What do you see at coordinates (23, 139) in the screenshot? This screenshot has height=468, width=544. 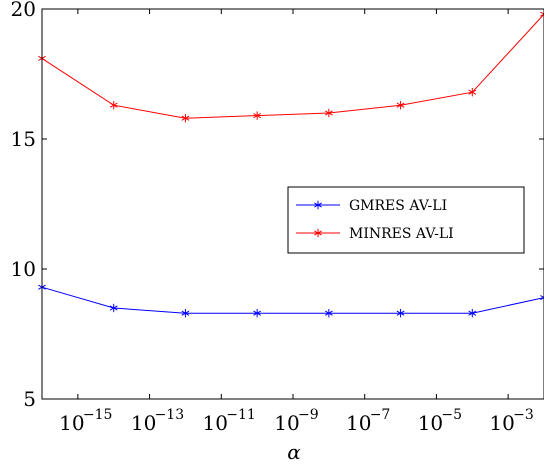 I see `y-tick-label-3: 15` at bounding box center [23, 139].